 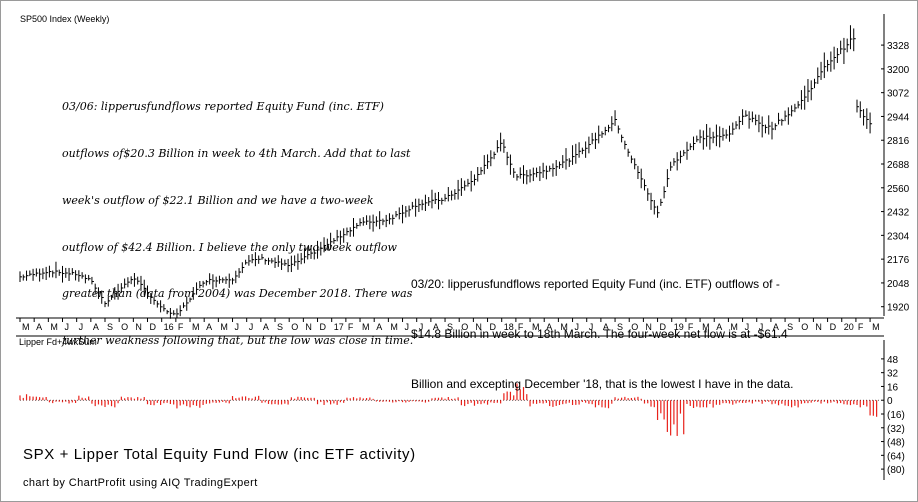 What do you see at coordinates (893, 360) in the screenshot?
I see `flow-y-tick-label: 48` at bounding box center [893, 360].